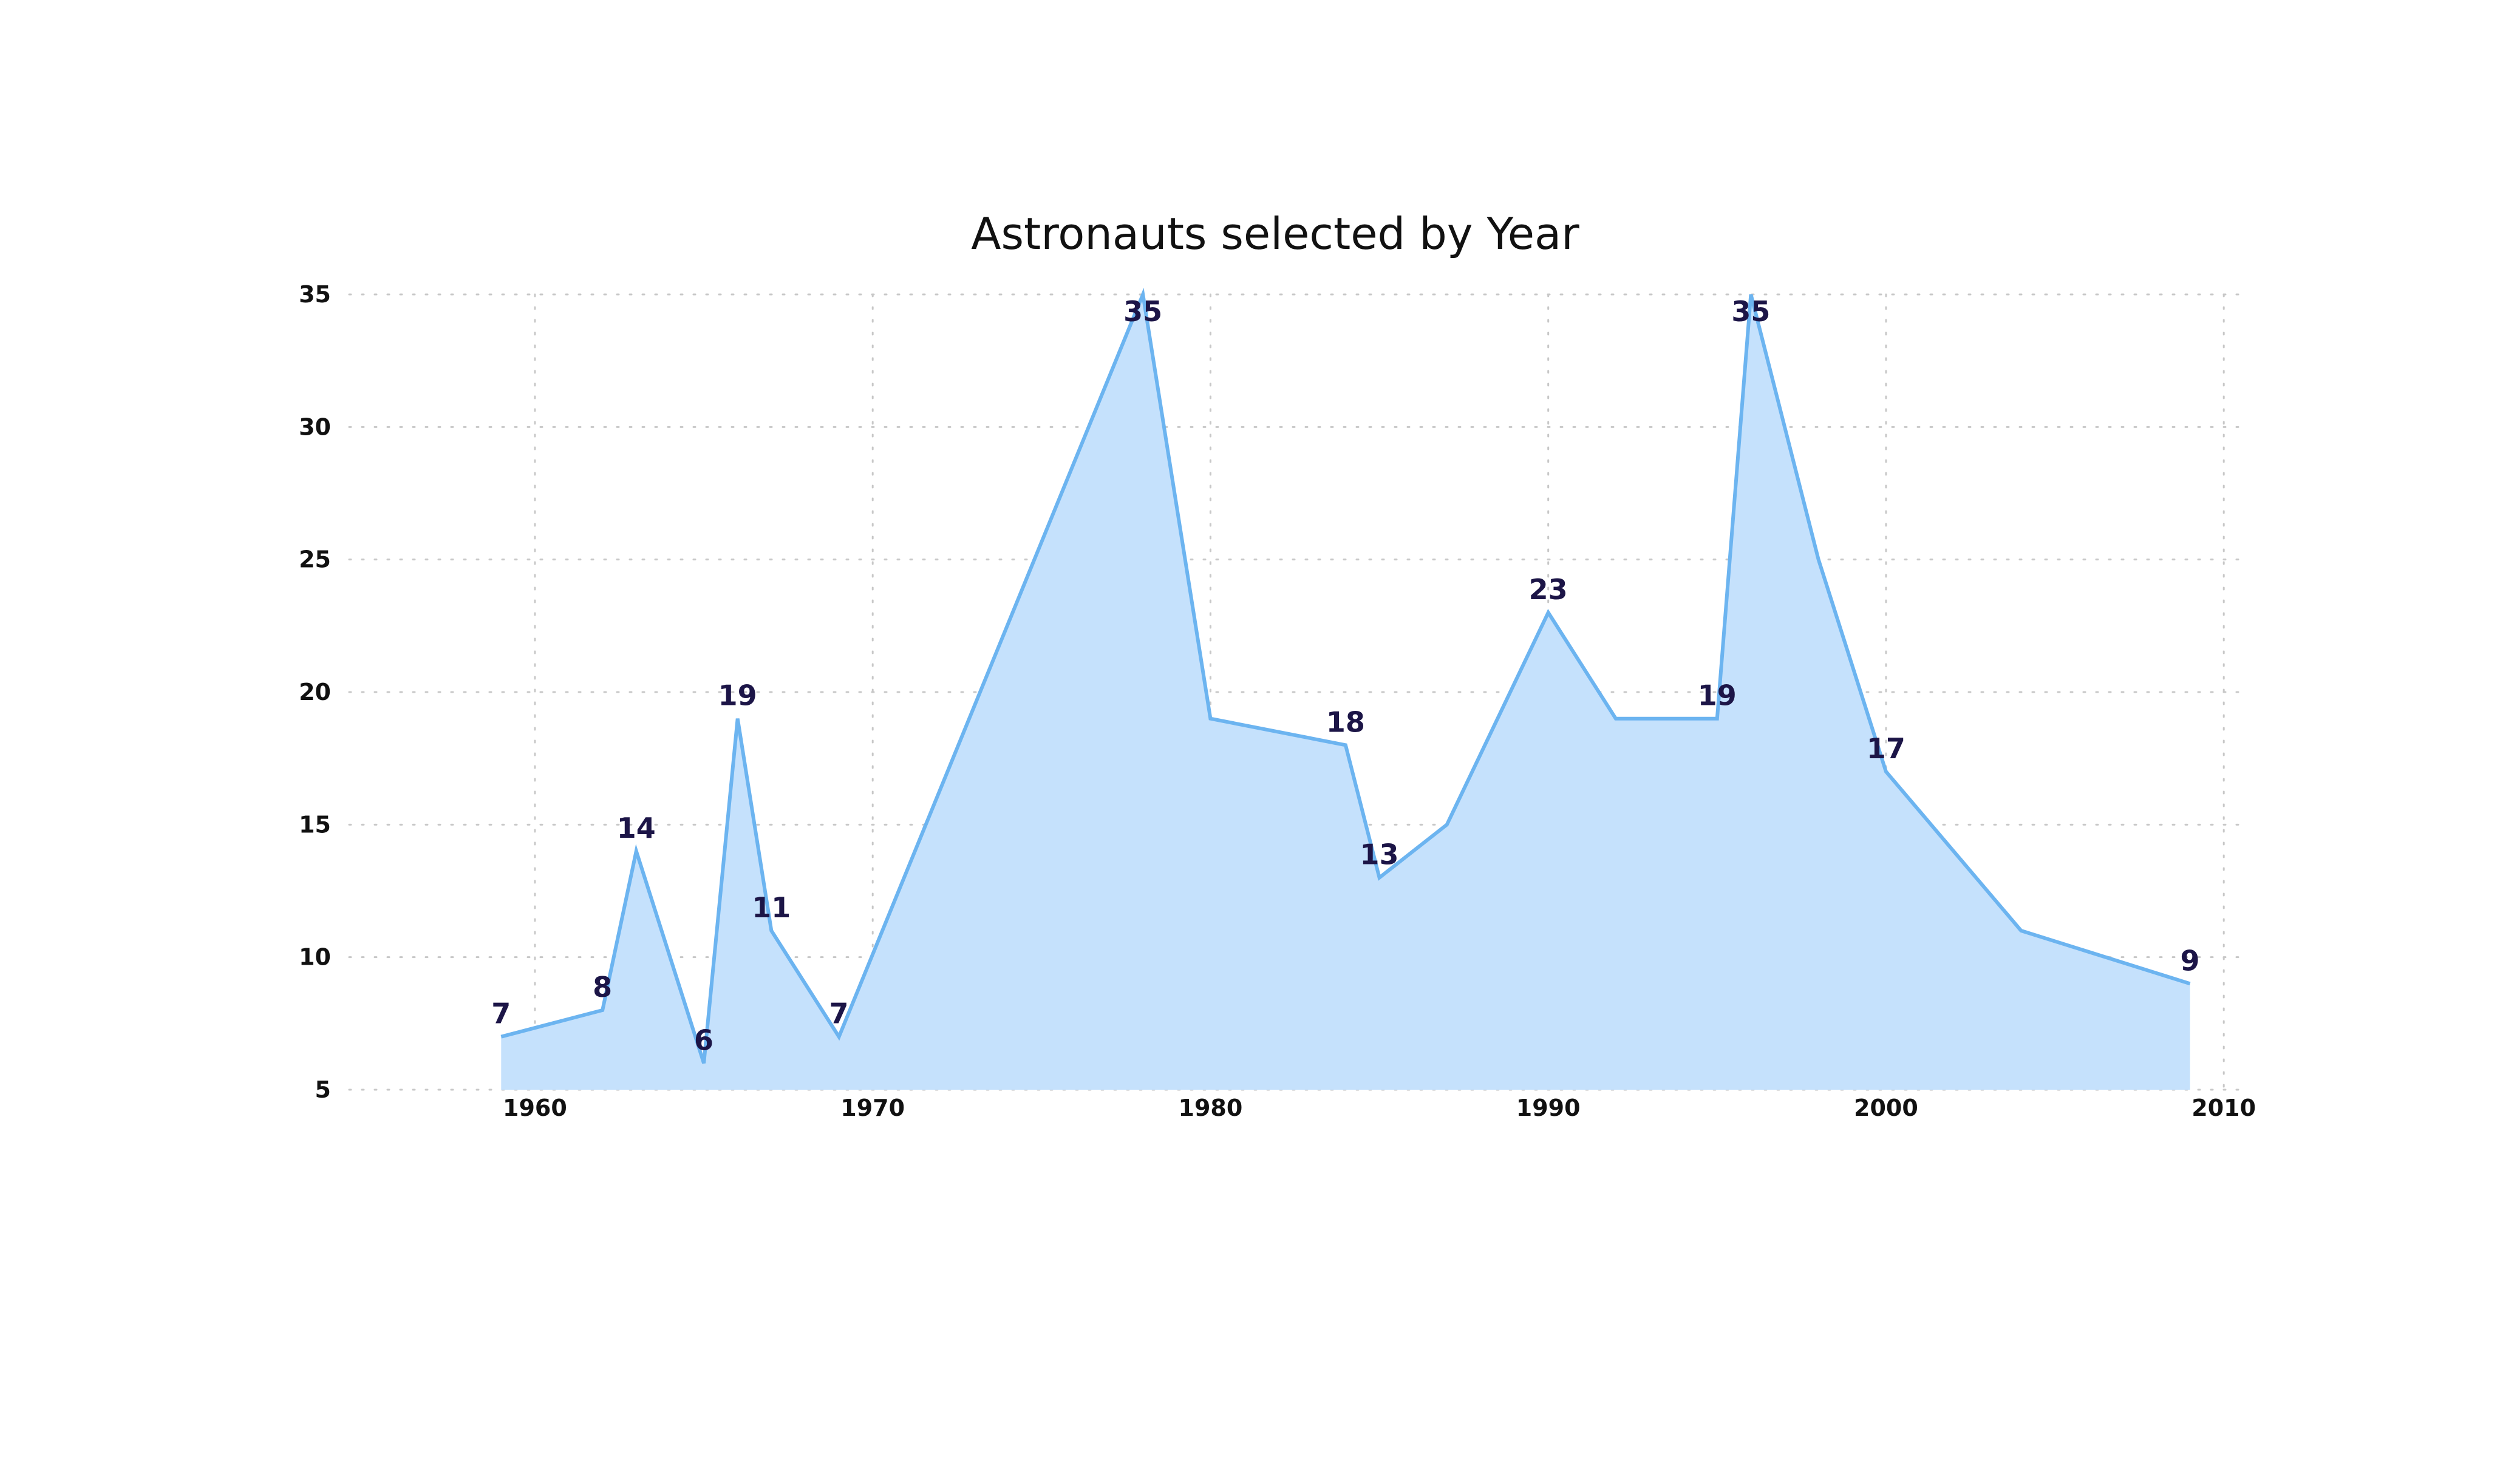 This screenshot has height=1457, width=2520. I want to click on x-tick-label: 1970, so click(872, 1108).